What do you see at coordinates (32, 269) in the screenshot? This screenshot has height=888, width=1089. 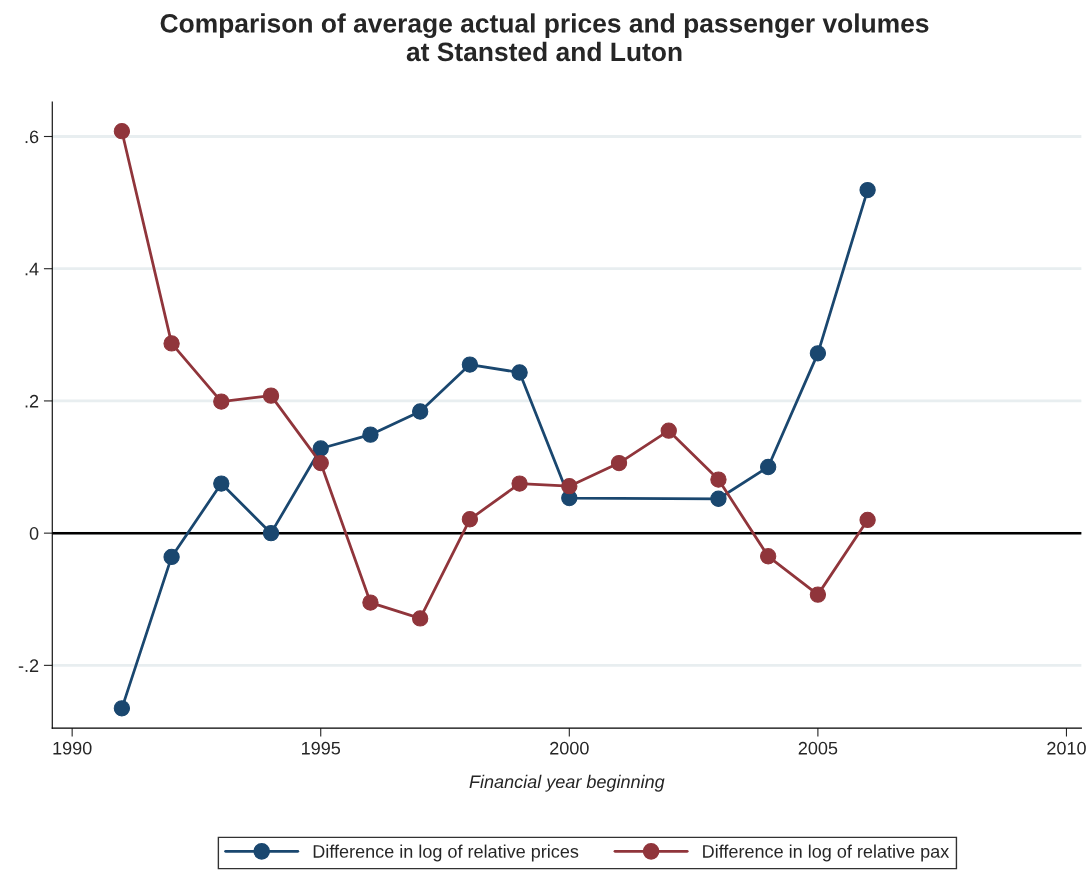 I see `y-tick-label: .4` at bounding box center [32, 269].